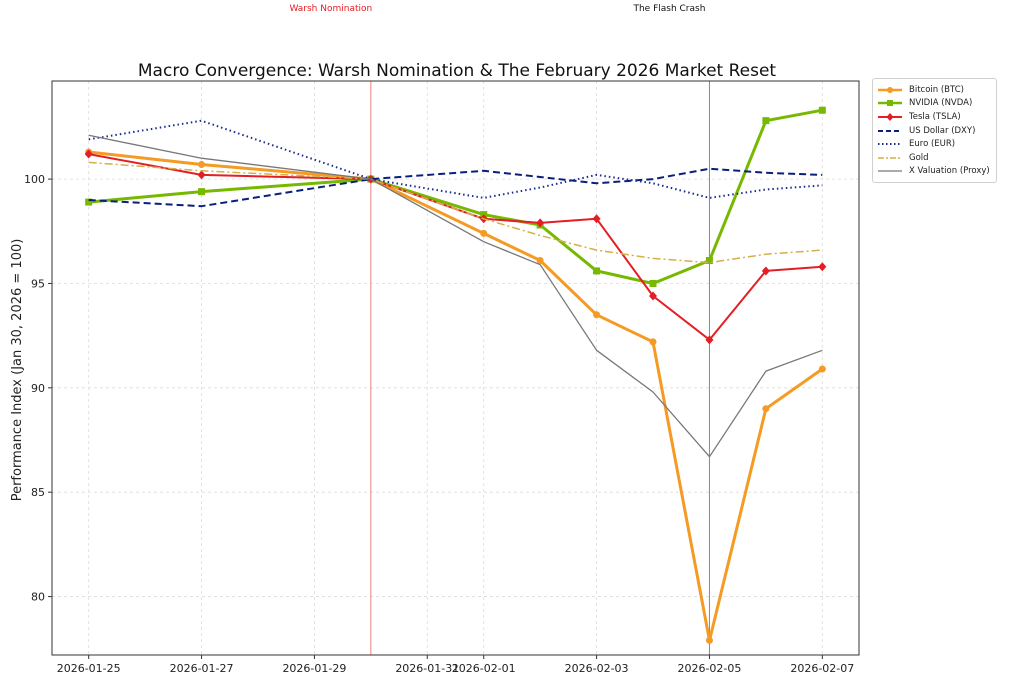 The height and width of the screenshot is (687, 1024). Describe the element at coordinates (668, 9) in the screenshot. I see `annotation-label: The Flash Crash` at that location.